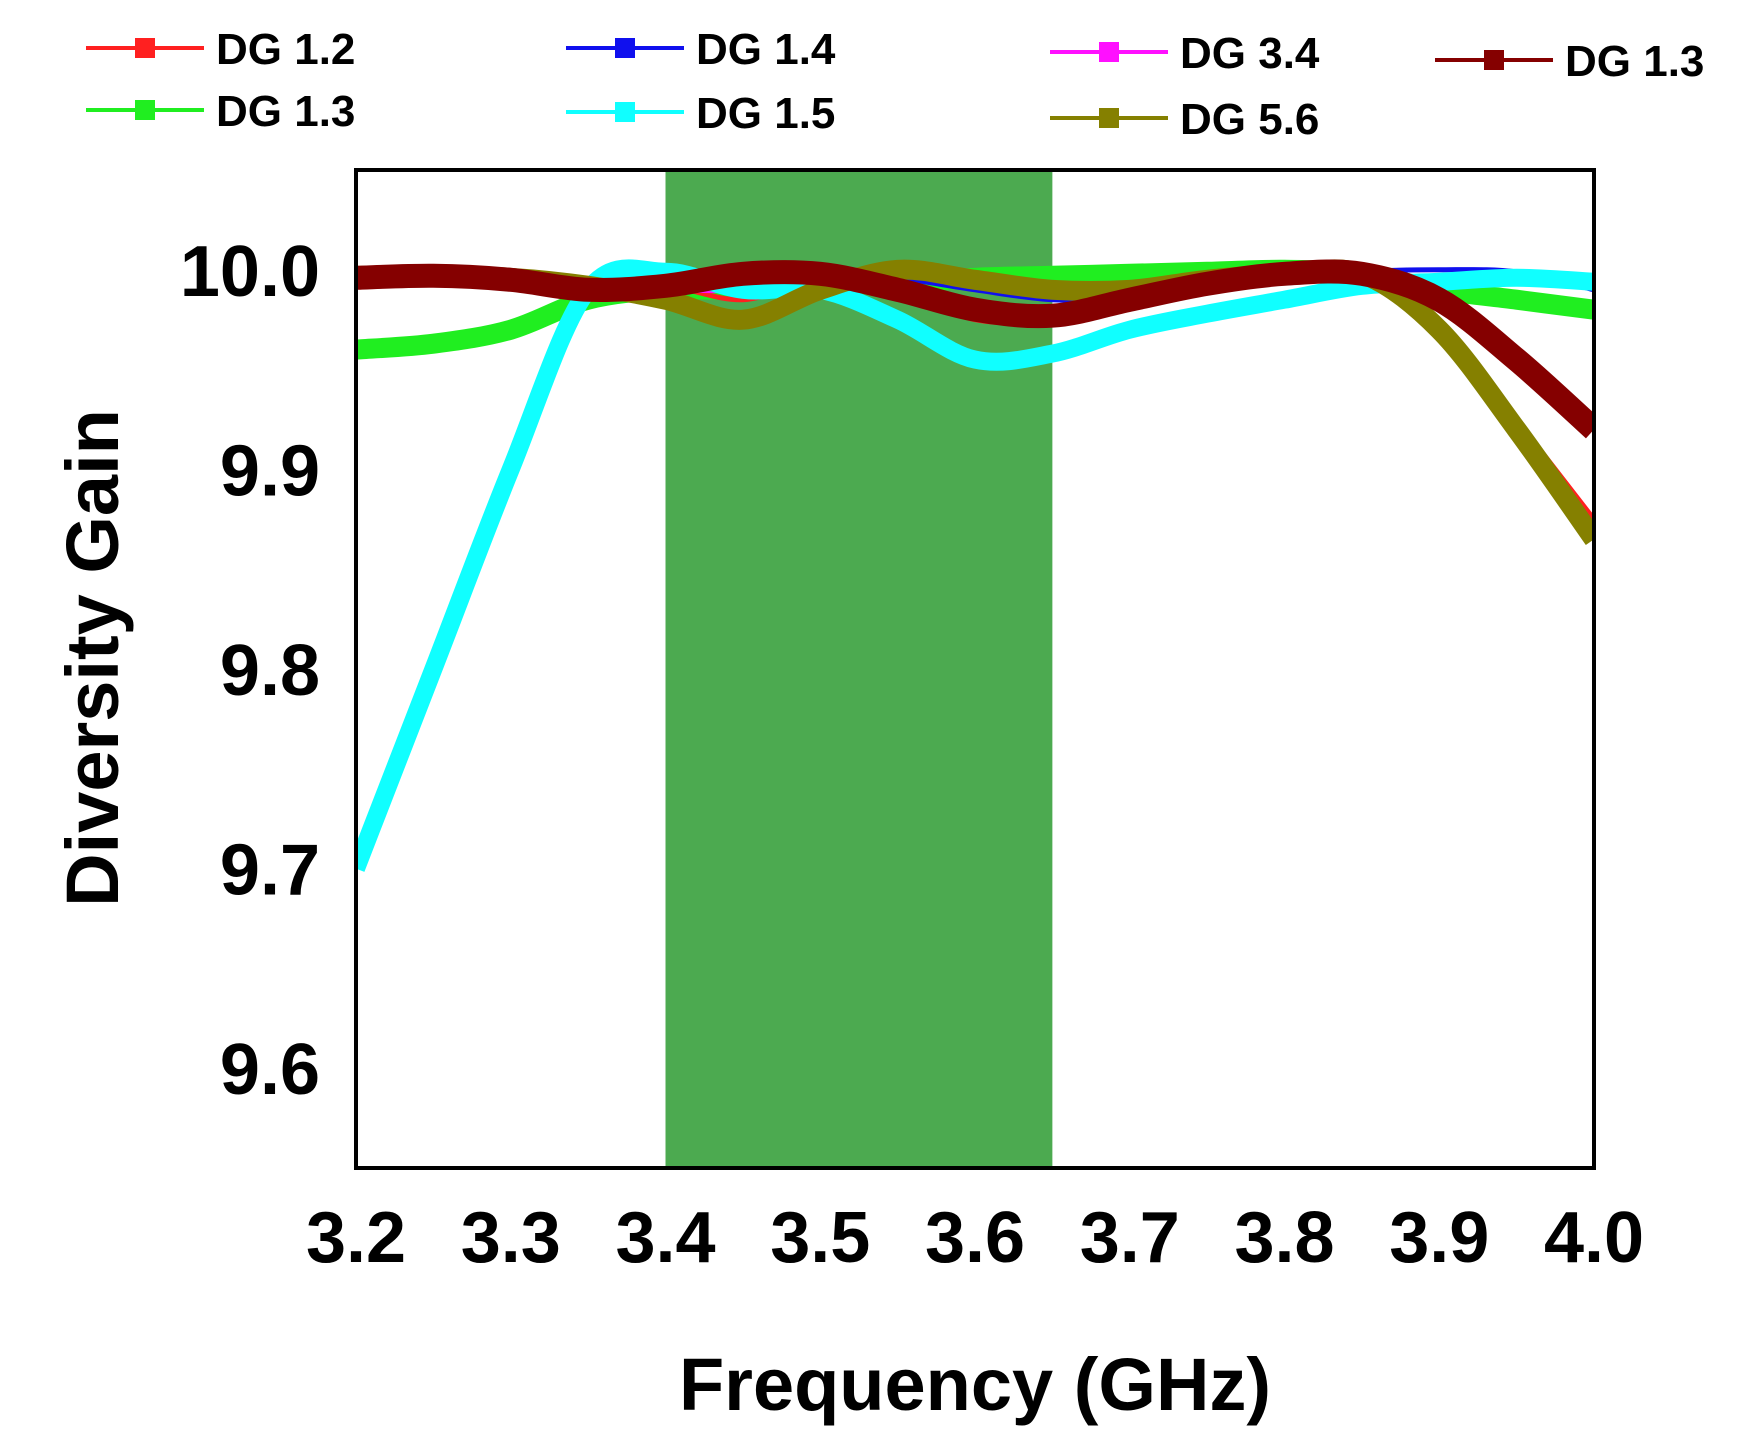 This screenshot has height=1437, width=1752. Describe the element at coordinates (270, 671) in the screenshot. I see `y-tick-label: 9.8` at that location.